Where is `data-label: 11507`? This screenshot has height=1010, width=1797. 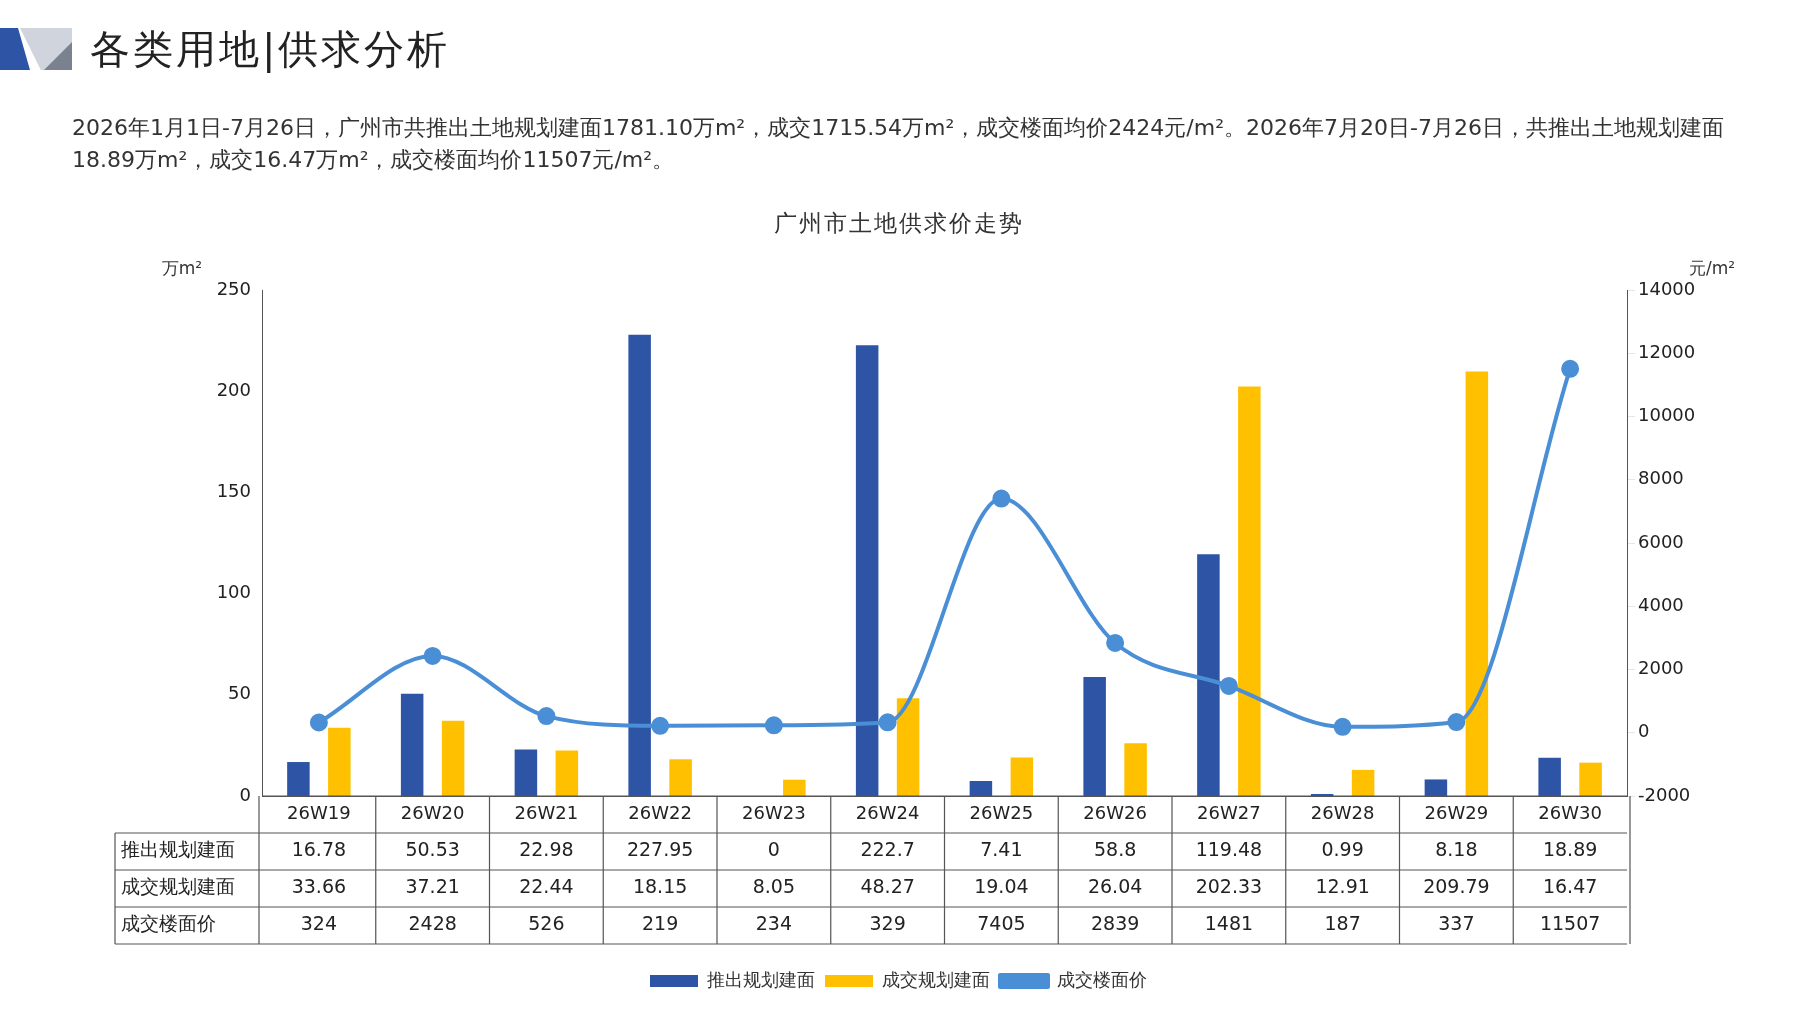
data-label: 11507 is located at coordinates (1570, 923).